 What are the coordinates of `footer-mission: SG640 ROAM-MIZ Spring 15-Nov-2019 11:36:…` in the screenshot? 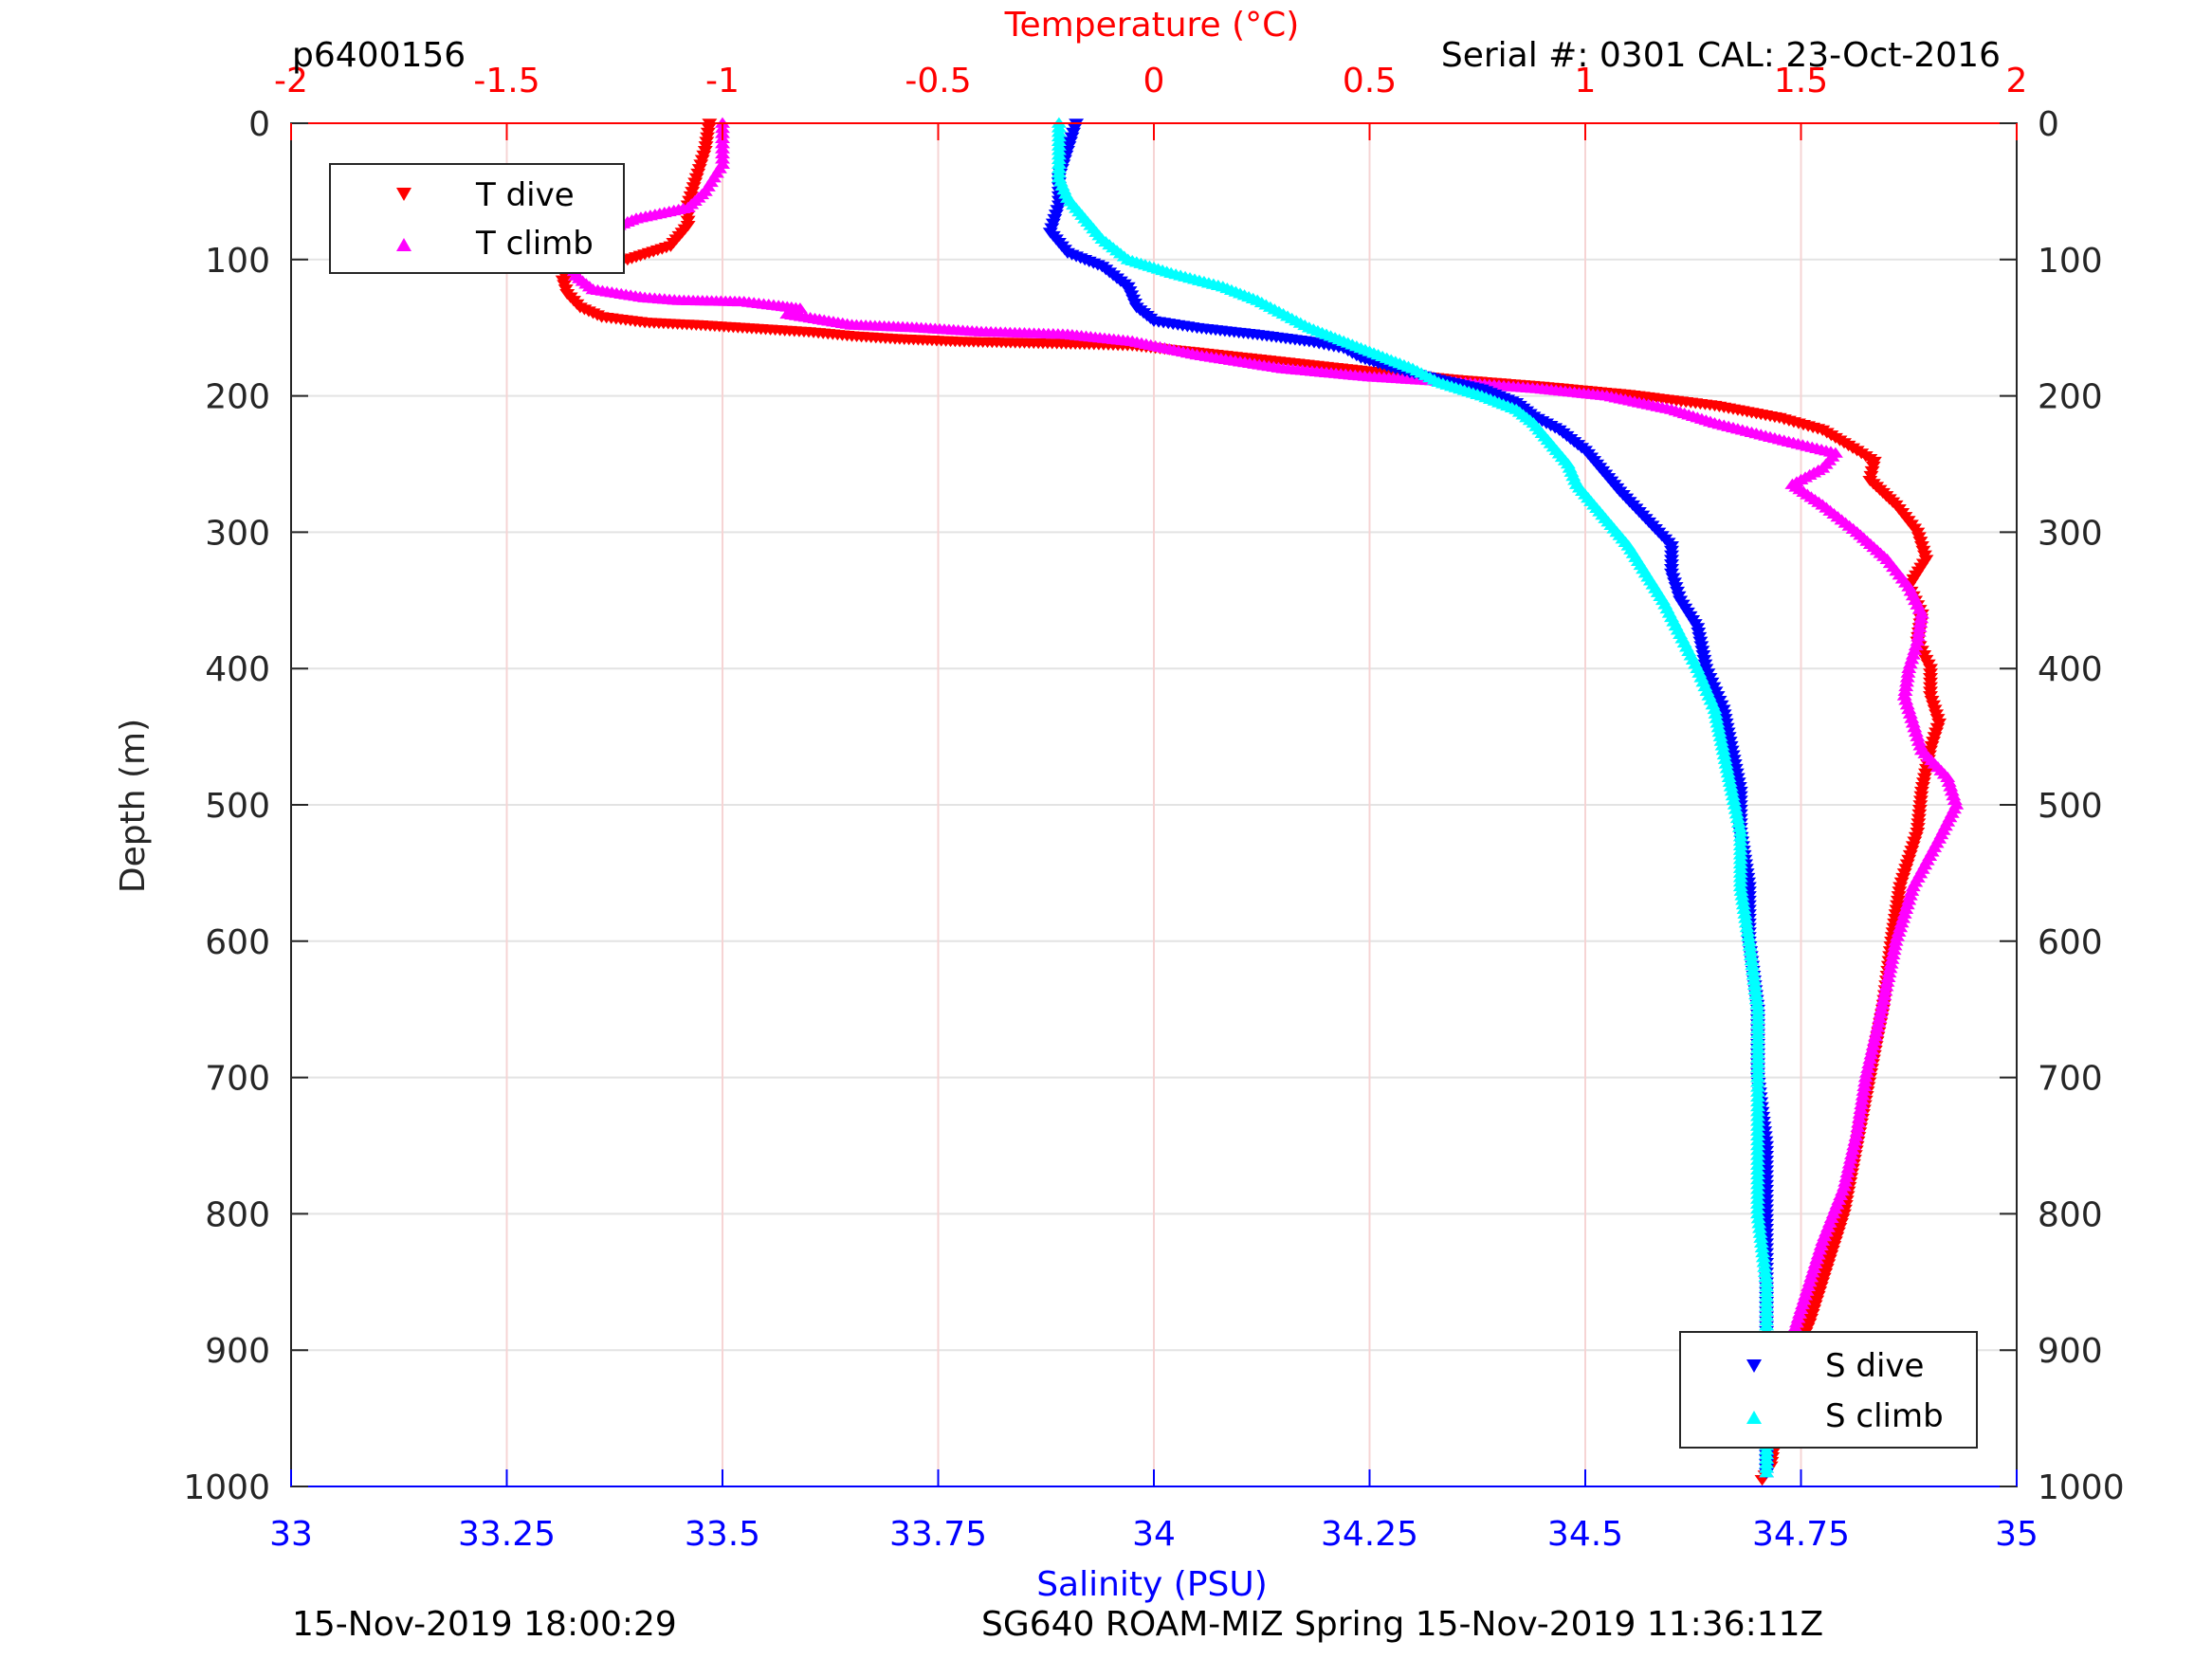 It's located at (1402, 1624).